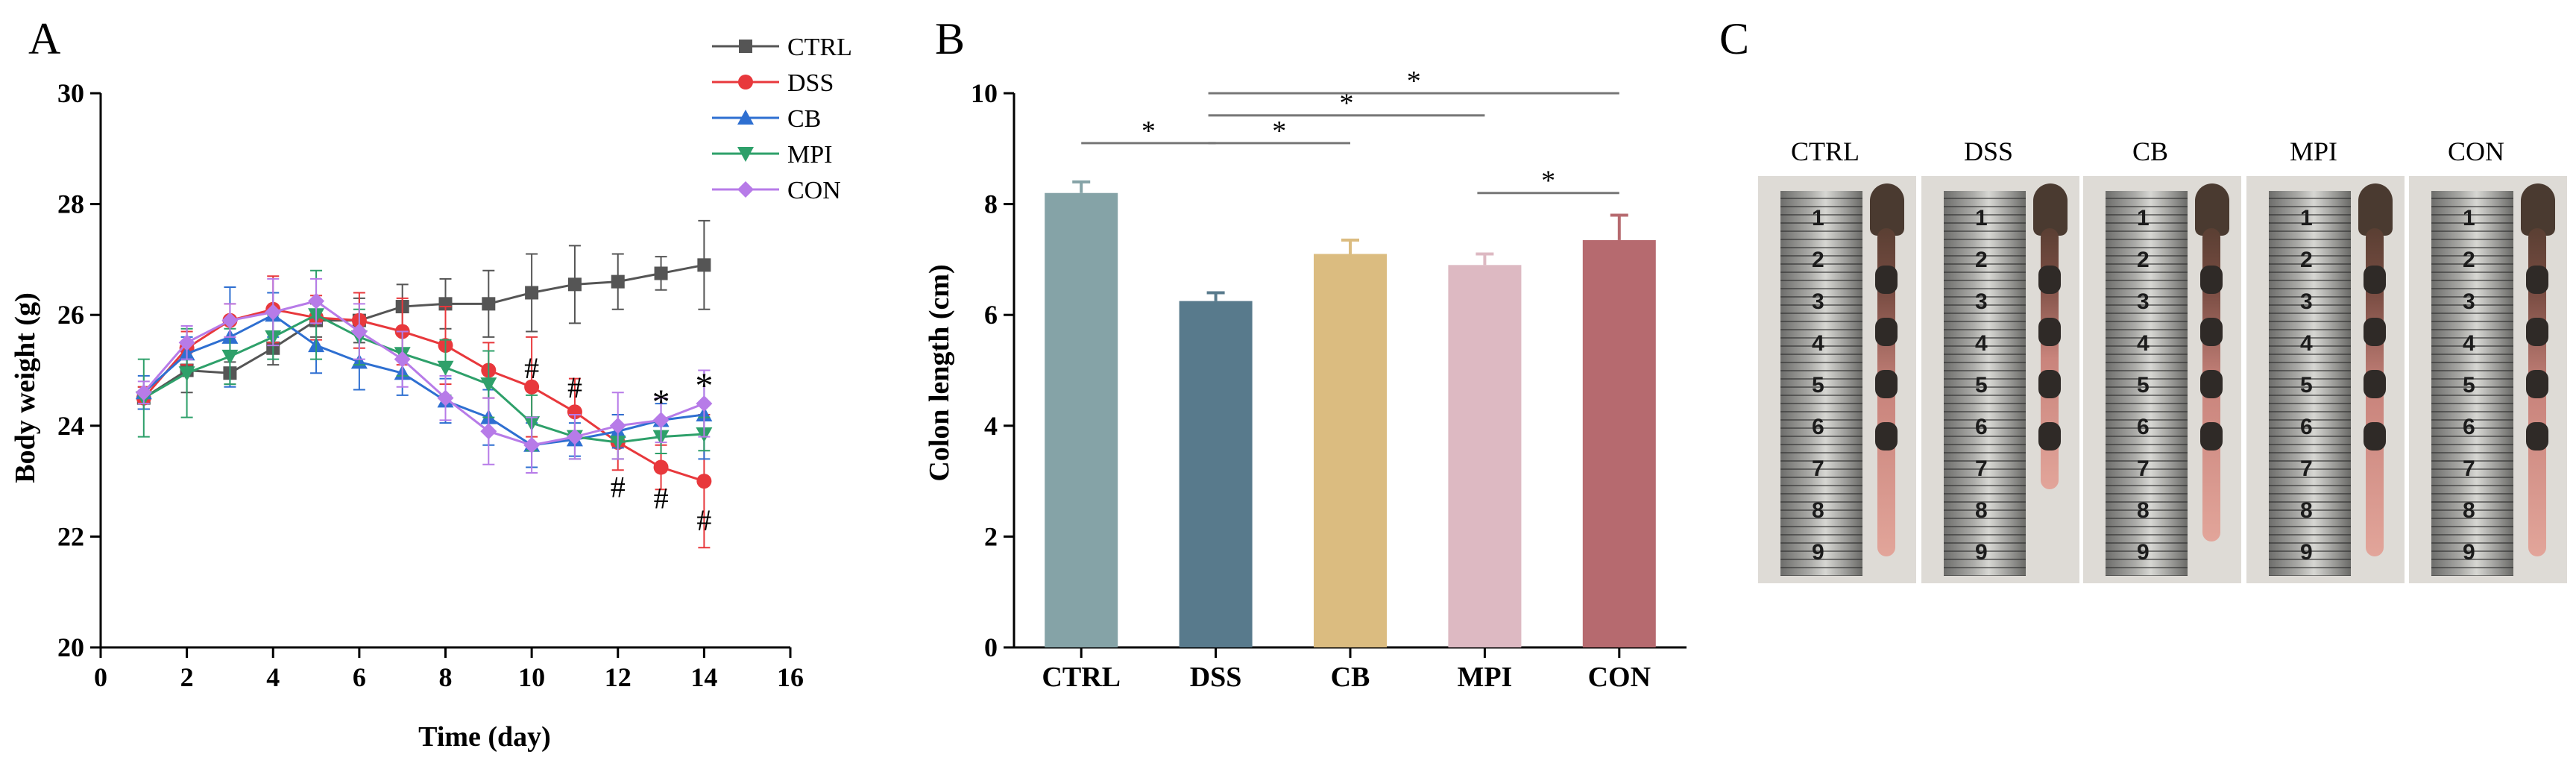  Describe the element at coordinates (70, 647) in the screenshot. I see `y-tick-label: 20` at that location.